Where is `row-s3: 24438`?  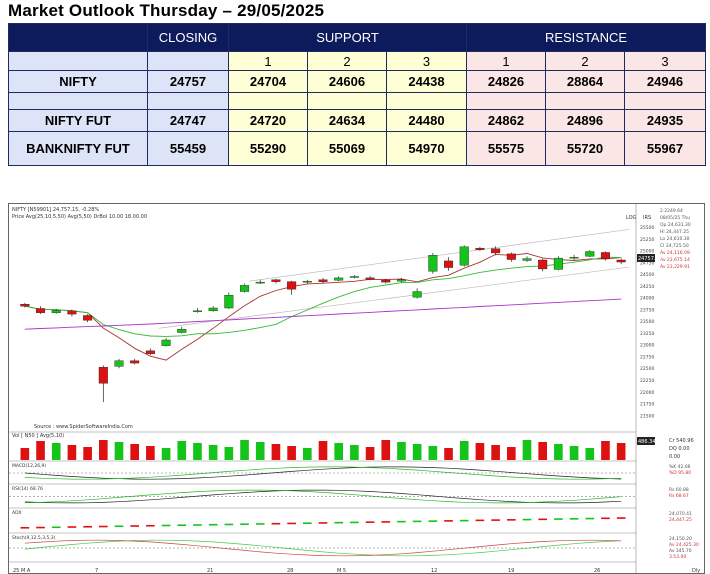 row-s3: 24438 is located at coordinates (426, 81).